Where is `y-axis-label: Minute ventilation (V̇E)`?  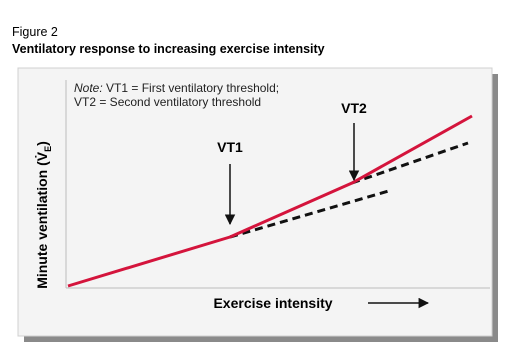 y-axis-label: Minute ventilation (V̇E) is located at coordinates (43, 215).